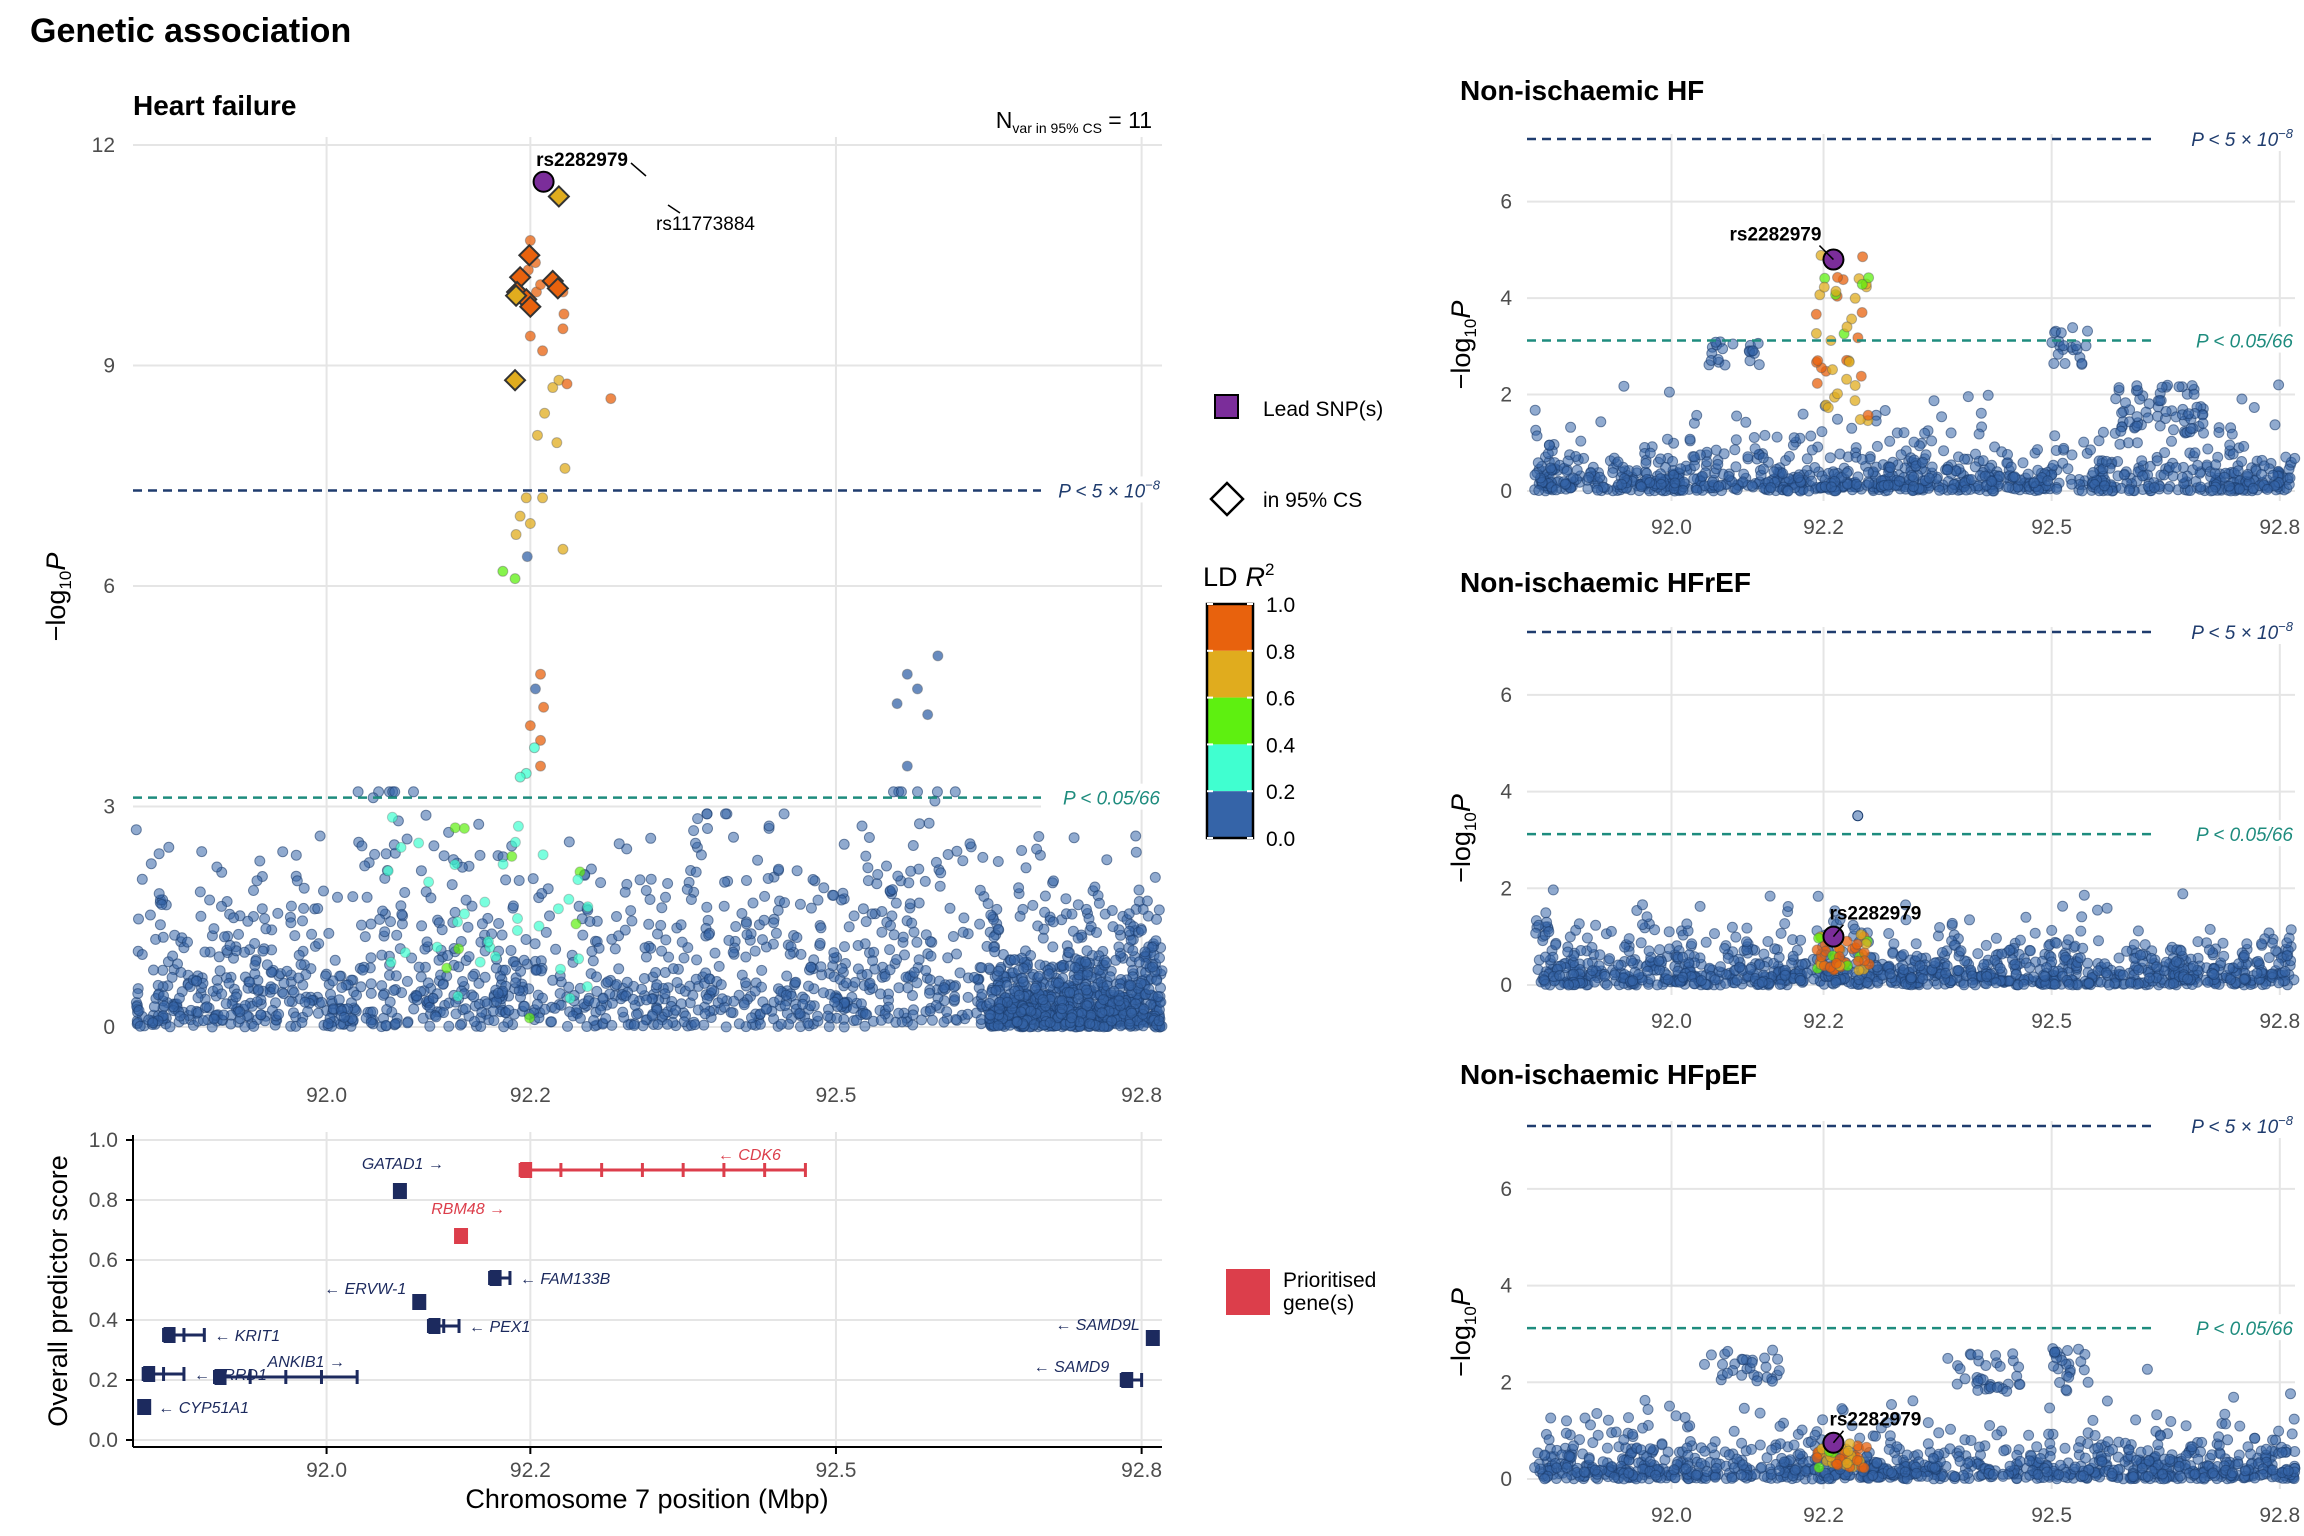  What do you see at coordinates (326, 1470) in the screenshot?
I see `gene-track-x-tick-label: 92.0` at bounding box center [326, 1470].